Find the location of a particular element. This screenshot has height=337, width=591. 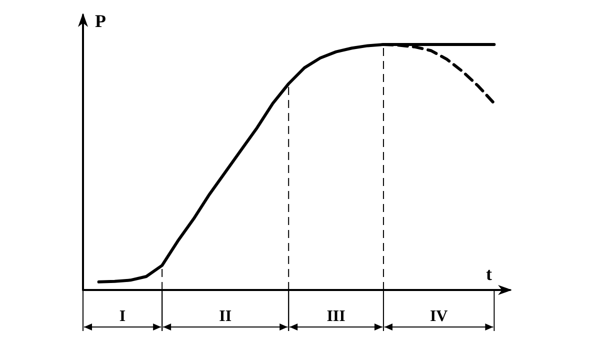

text: II is located at coordinates (225, 316).